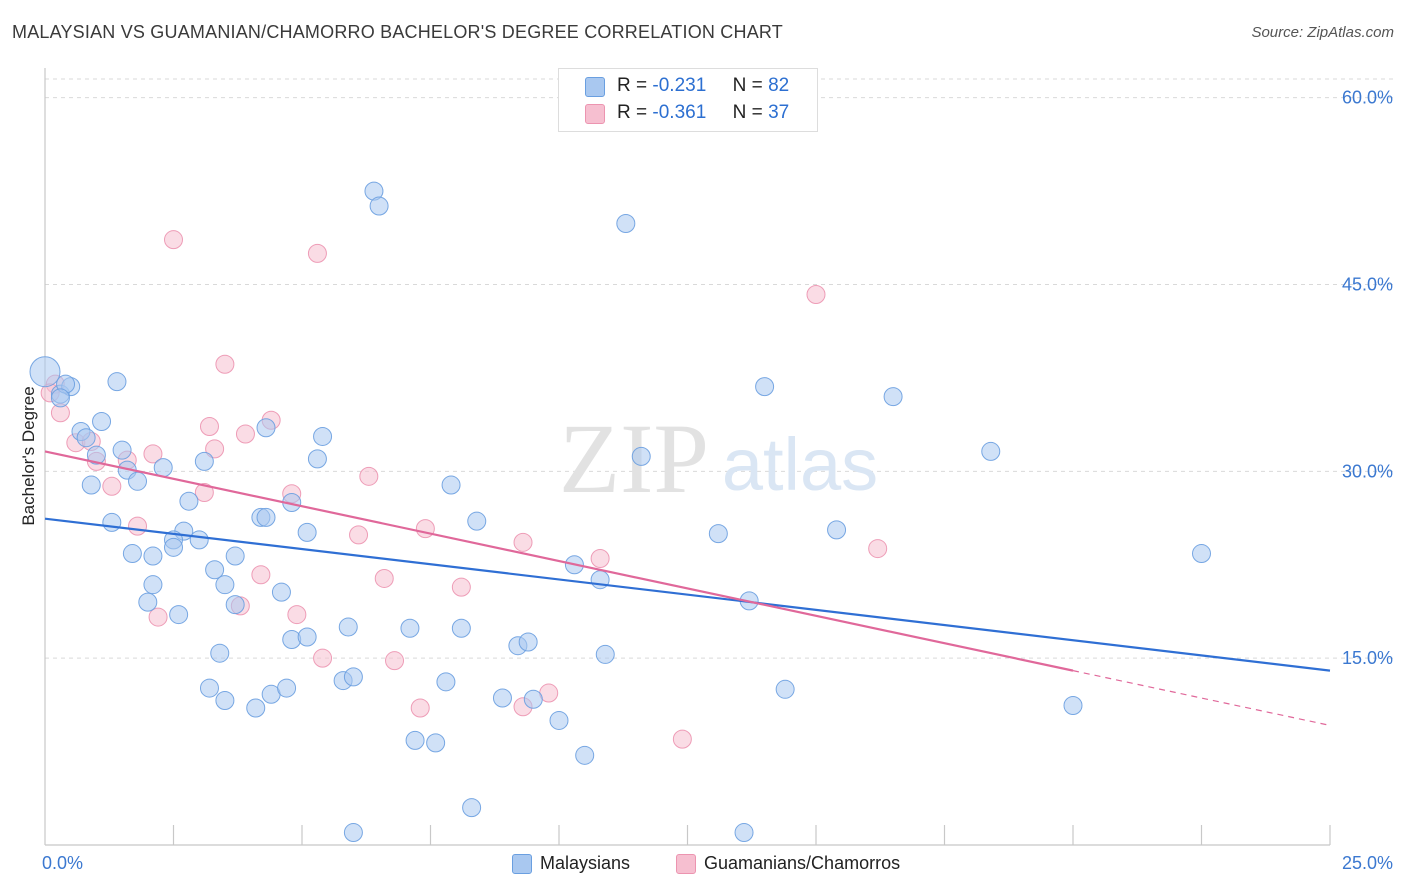  Describe the element at coordinates (585, 863) in the screenshot. I see `legend-label: Malaysians` at that location.